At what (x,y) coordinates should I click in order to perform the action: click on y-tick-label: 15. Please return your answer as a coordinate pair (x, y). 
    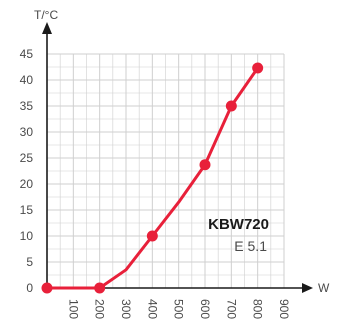
    Looking at the image, I should click on (27, 210).